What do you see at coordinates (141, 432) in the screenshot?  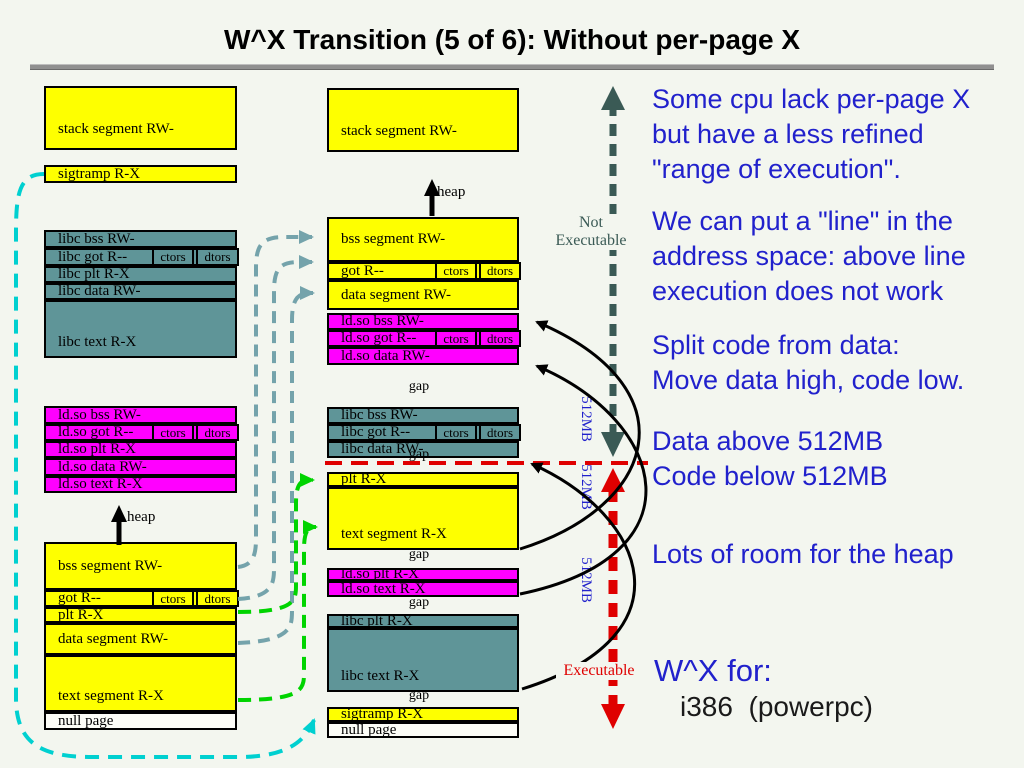 I see `left-ldso-got: ld.so got R-- ctors dtors` at bounding box center [141, 432].